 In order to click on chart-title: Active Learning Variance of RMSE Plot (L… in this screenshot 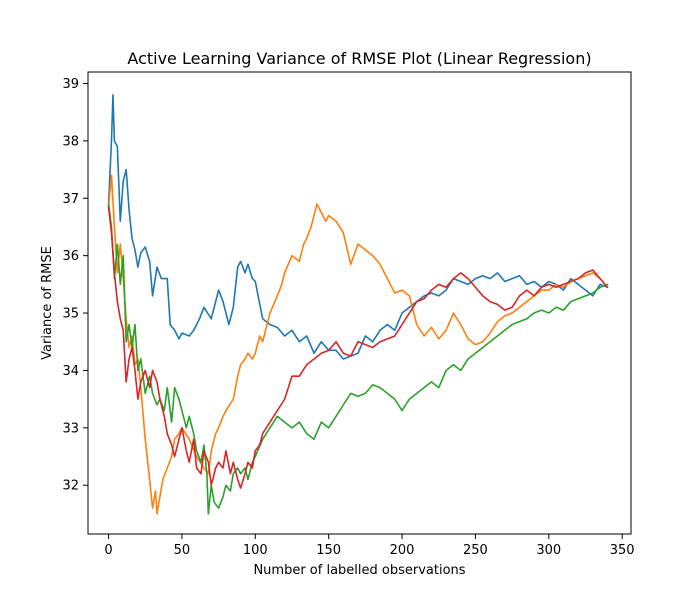, I will do `click(359, 58)`.